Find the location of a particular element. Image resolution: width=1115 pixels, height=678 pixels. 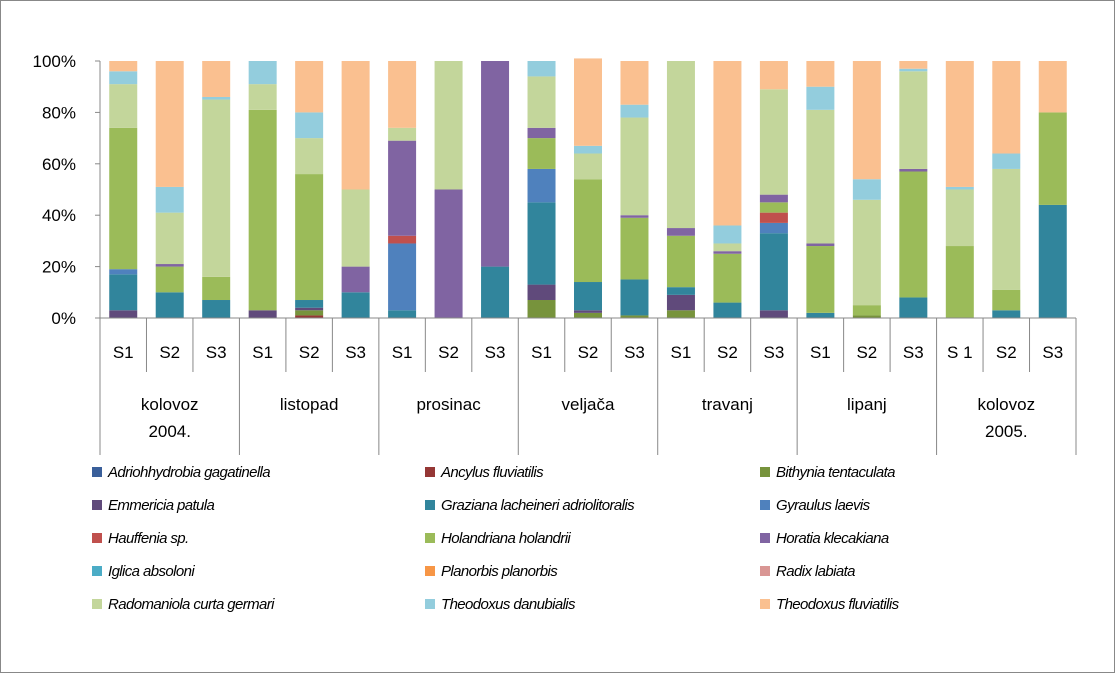

legend-label: Hauffenia sp. is located at coordinates (148, 538).